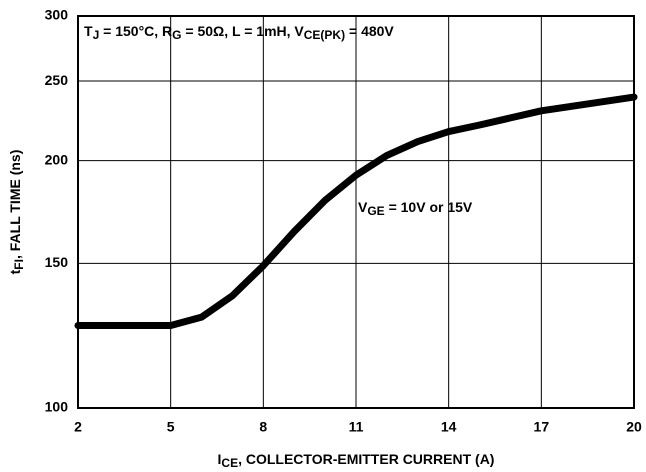  Describe the element at coordinates (171, 427) in the screenshot. I see `x-tick-label: 5` at that location.